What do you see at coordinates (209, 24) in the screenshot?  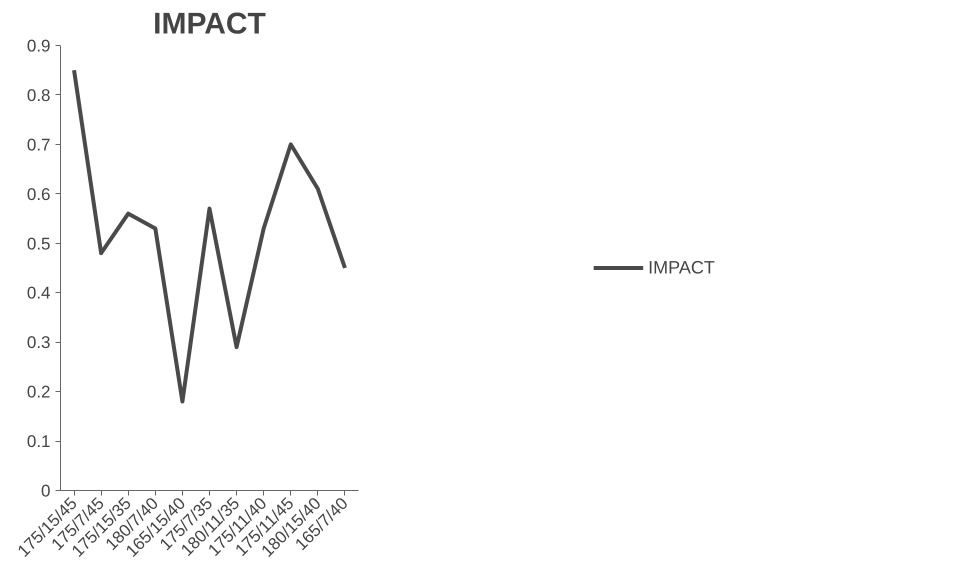 I see `chart-title: IMPACT` at bounding box center [209, 24].